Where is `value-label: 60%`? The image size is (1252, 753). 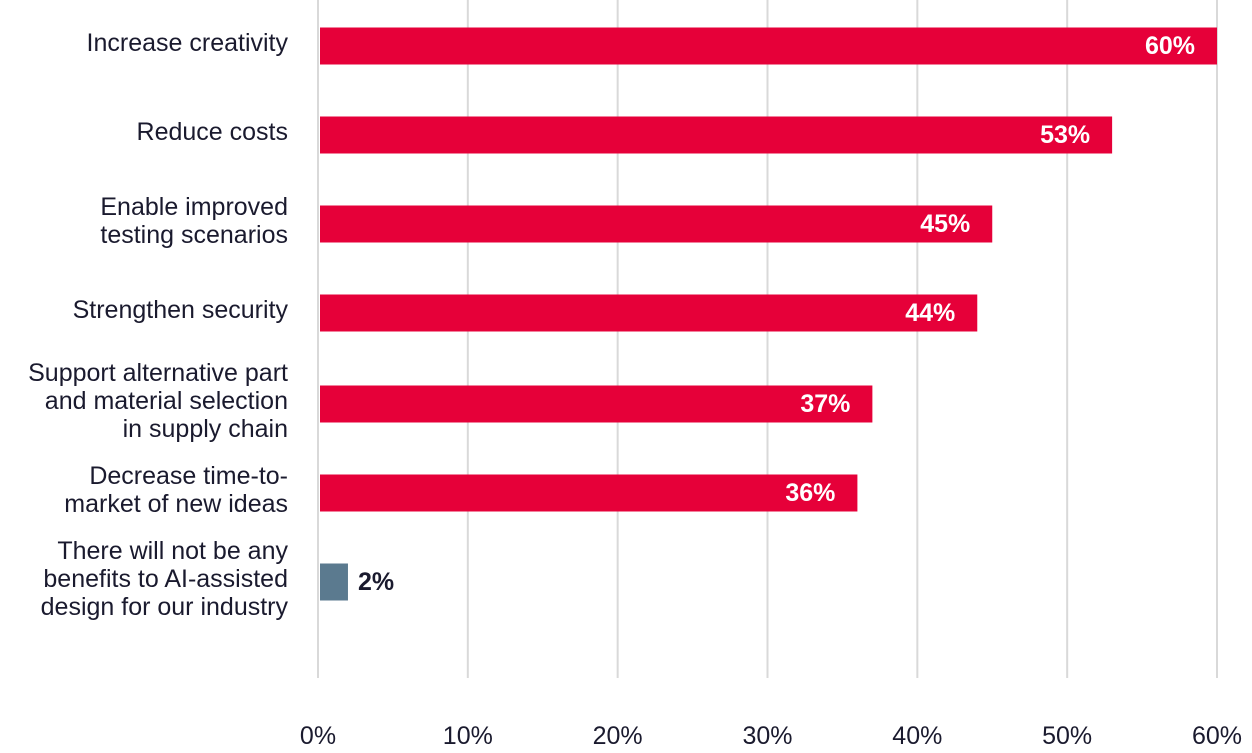
value-label: 60% is located at coordinates (1169, 46).